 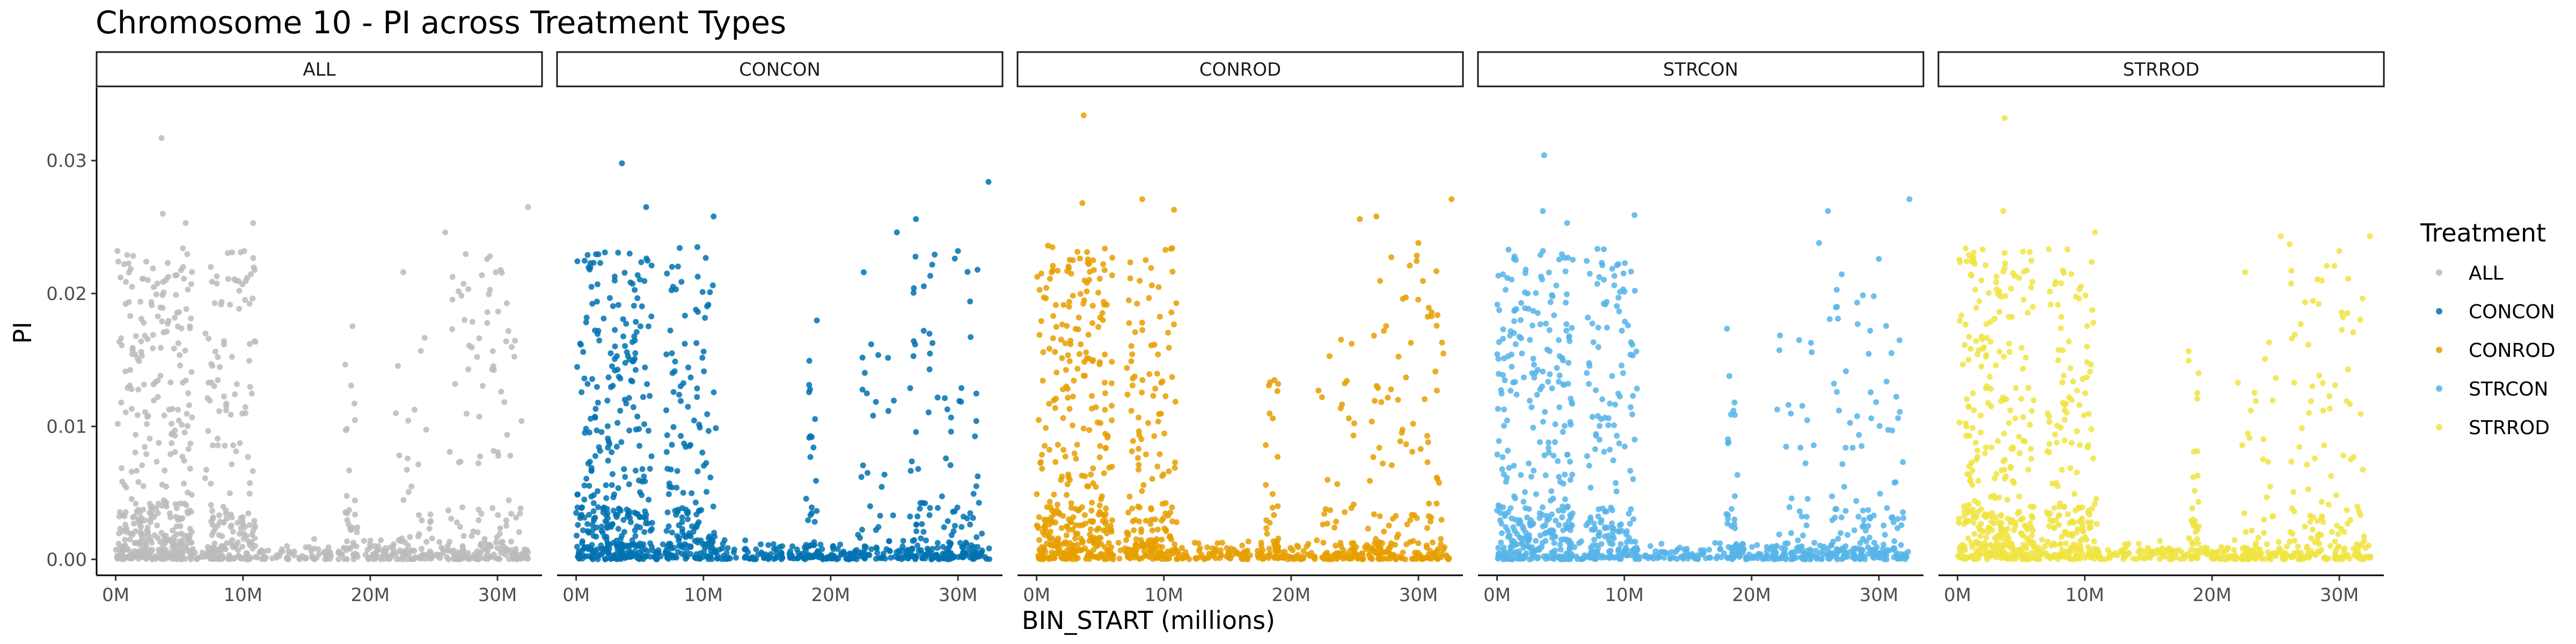 What do you see at coordinates (370, 595) in the screenshot?
I see `x-tick-label: 20M` at bounding box center [370, 595].